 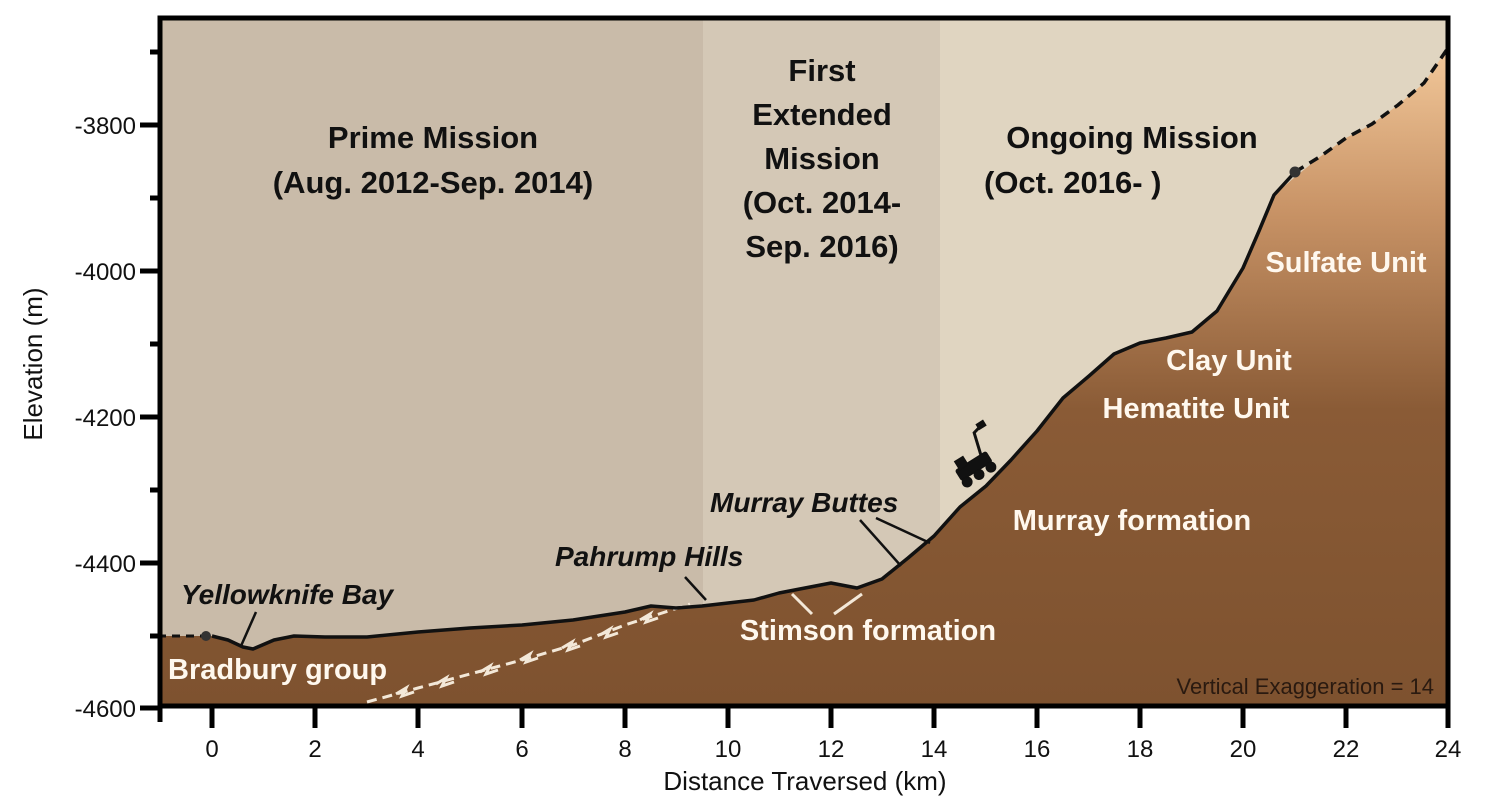 I want to click on x-tick-label: 6, so click(x=521, y=749).